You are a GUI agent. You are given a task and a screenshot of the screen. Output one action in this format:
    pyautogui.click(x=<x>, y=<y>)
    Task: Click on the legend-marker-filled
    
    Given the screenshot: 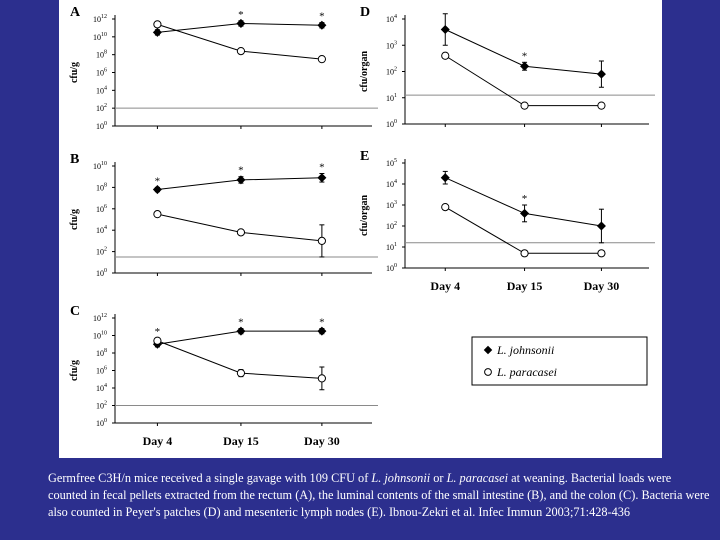 What is the action you would take?
    pyautogui.click(x=488, y=350)
    